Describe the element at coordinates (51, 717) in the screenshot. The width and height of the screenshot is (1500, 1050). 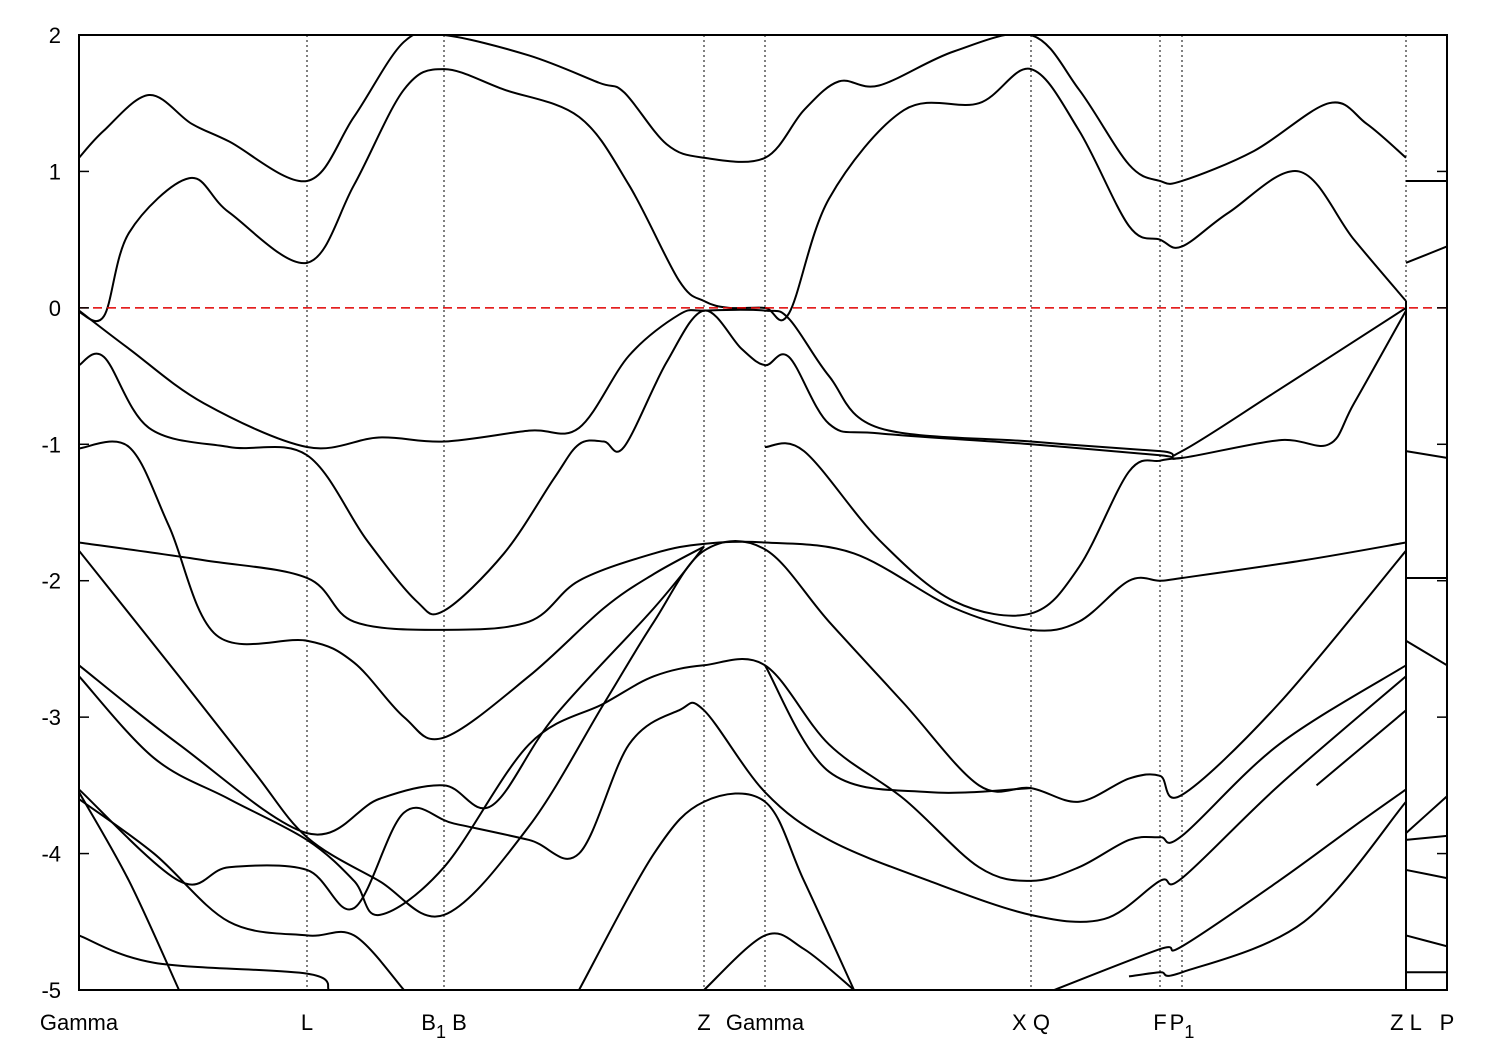
I see `y-tick-label: -3` at that location.